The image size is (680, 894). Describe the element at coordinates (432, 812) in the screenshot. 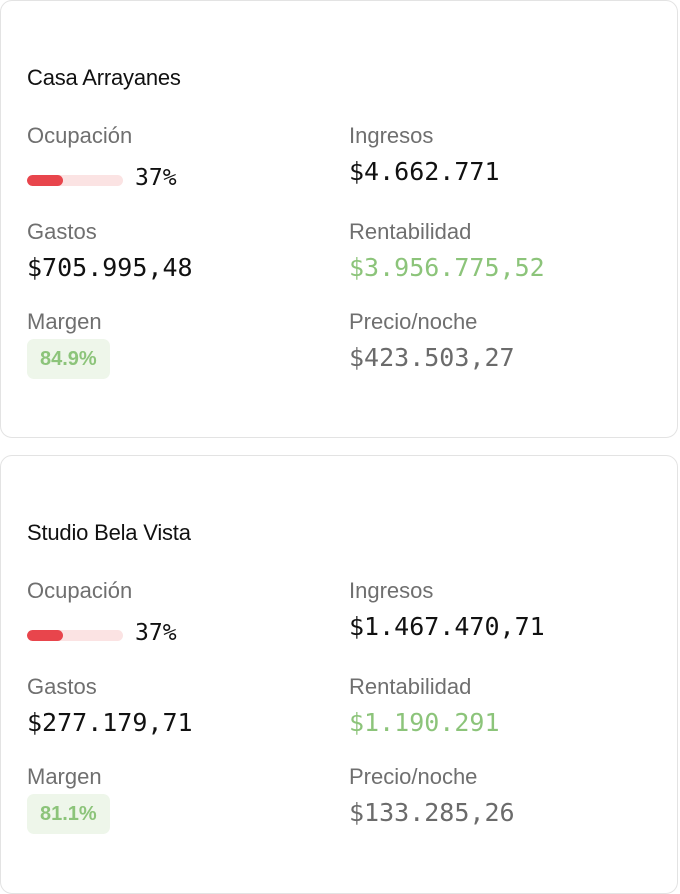

I see `price-per-night-value: $133.285,26` at that location.